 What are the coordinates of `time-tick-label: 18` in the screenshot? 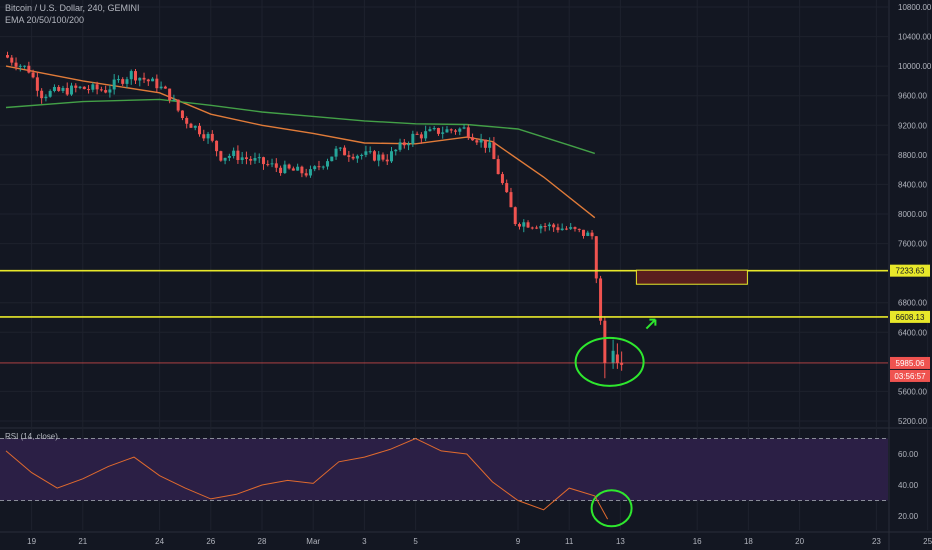 It's located at (748, 541).